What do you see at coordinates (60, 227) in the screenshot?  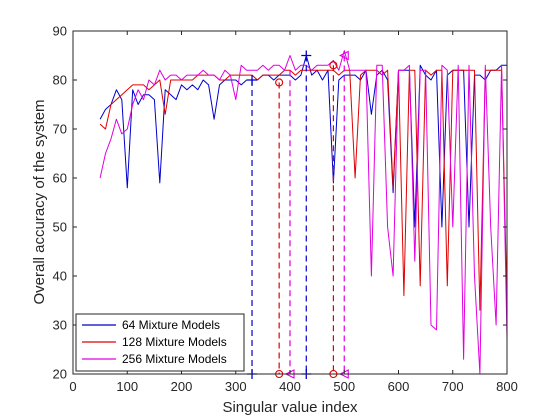 I see `y-tick-label-3: 50` at bounding box center [60, 227].